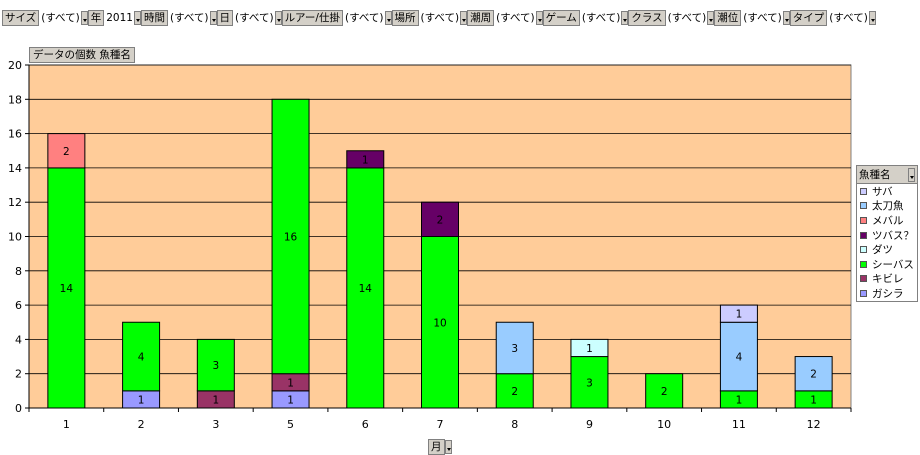  Describe the element at coordinates (66, 424) in the screenshot. I see `x-tick-label: 1` at that location.